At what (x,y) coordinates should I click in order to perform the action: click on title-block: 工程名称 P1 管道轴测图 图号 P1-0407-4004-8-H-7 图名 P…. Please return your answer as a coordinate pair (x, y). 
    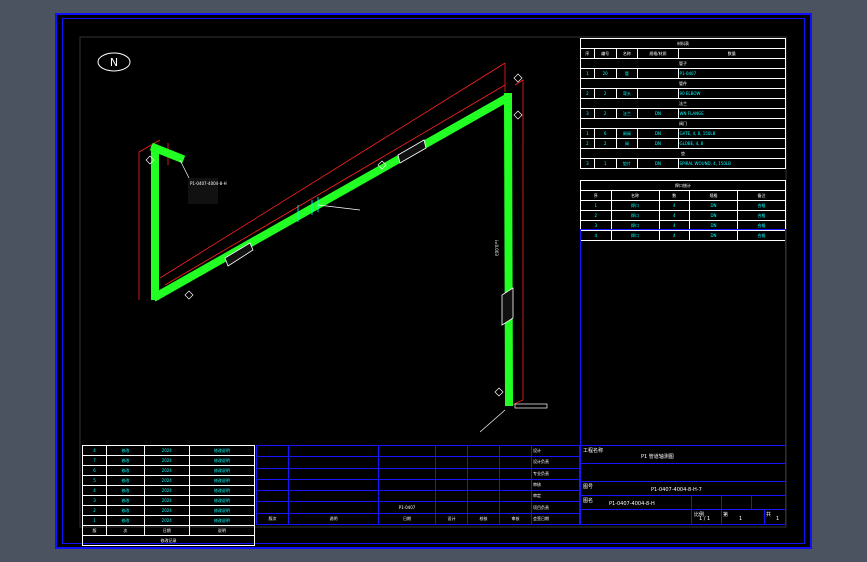
    Looking at the image, I should click on (683, 485).